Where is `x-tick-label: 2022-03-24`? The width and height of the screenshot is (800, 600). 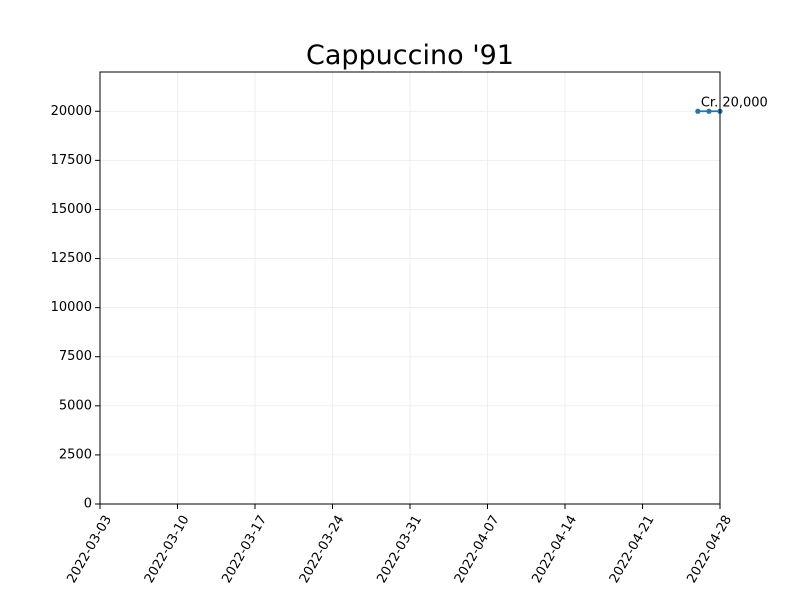 x-tick-label: 2022-03-24 is located at coordinates (322, 549).